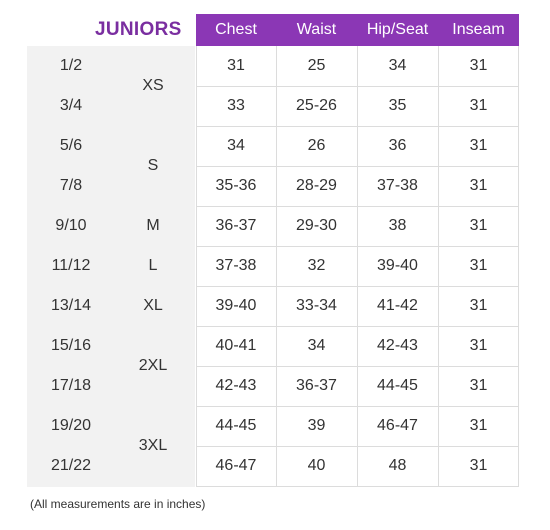 This screenshot has height=530, width=550. I want to click on measurement-cell: 48, so click(397, 465).